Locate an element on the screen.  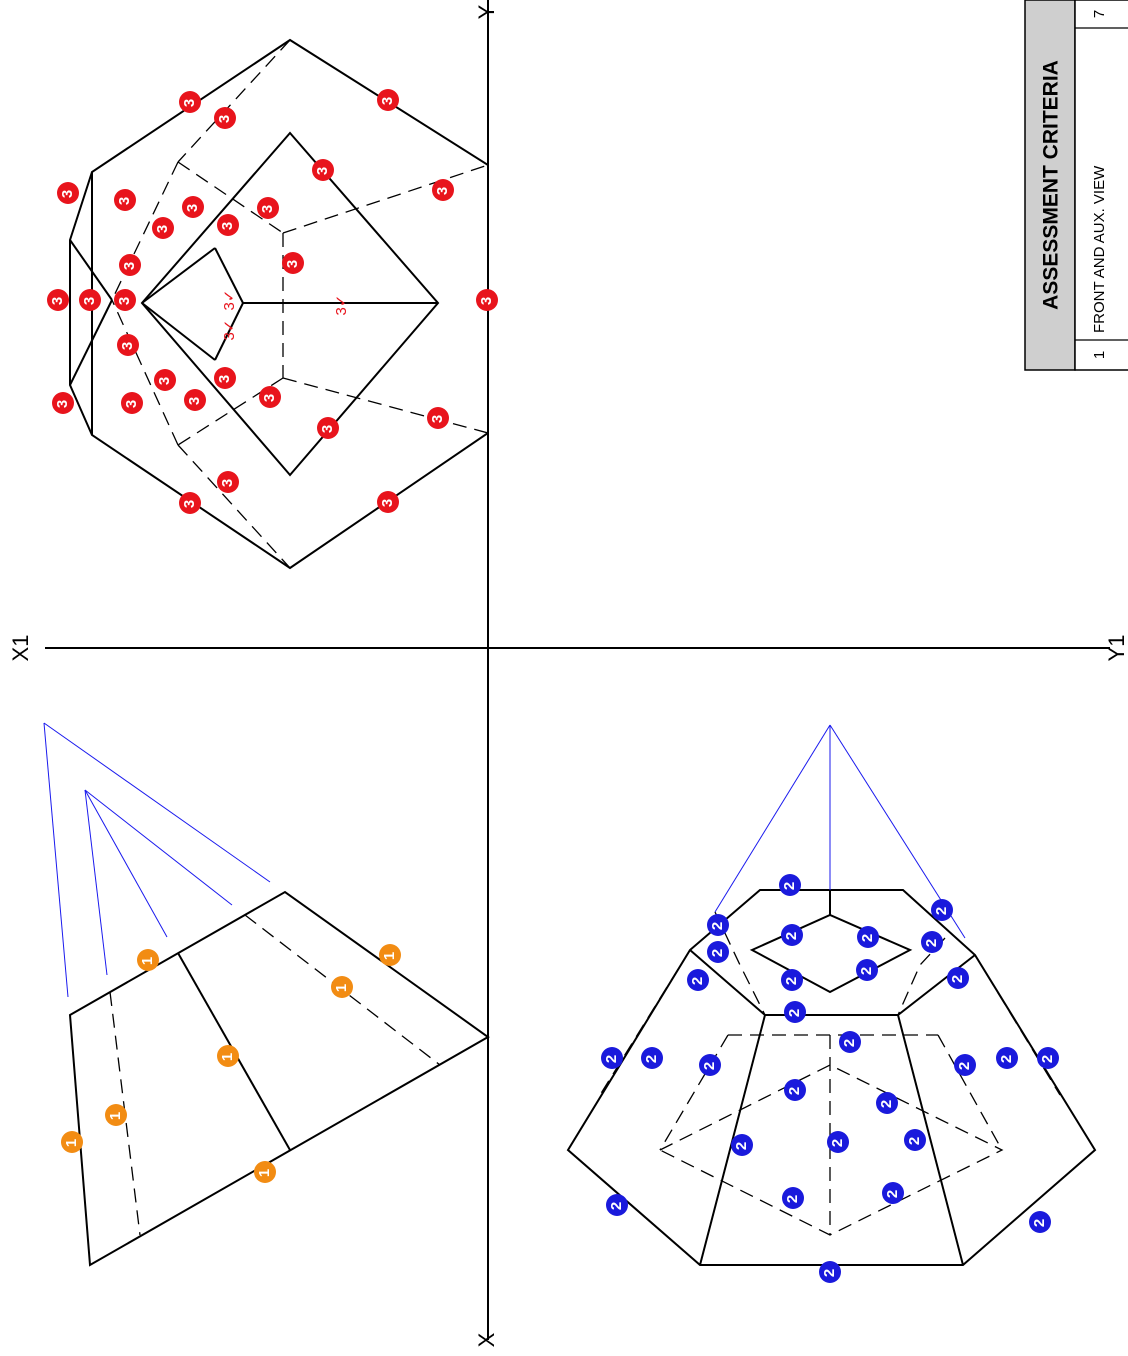
axis-label: X is located at coordinates (486, 1339).